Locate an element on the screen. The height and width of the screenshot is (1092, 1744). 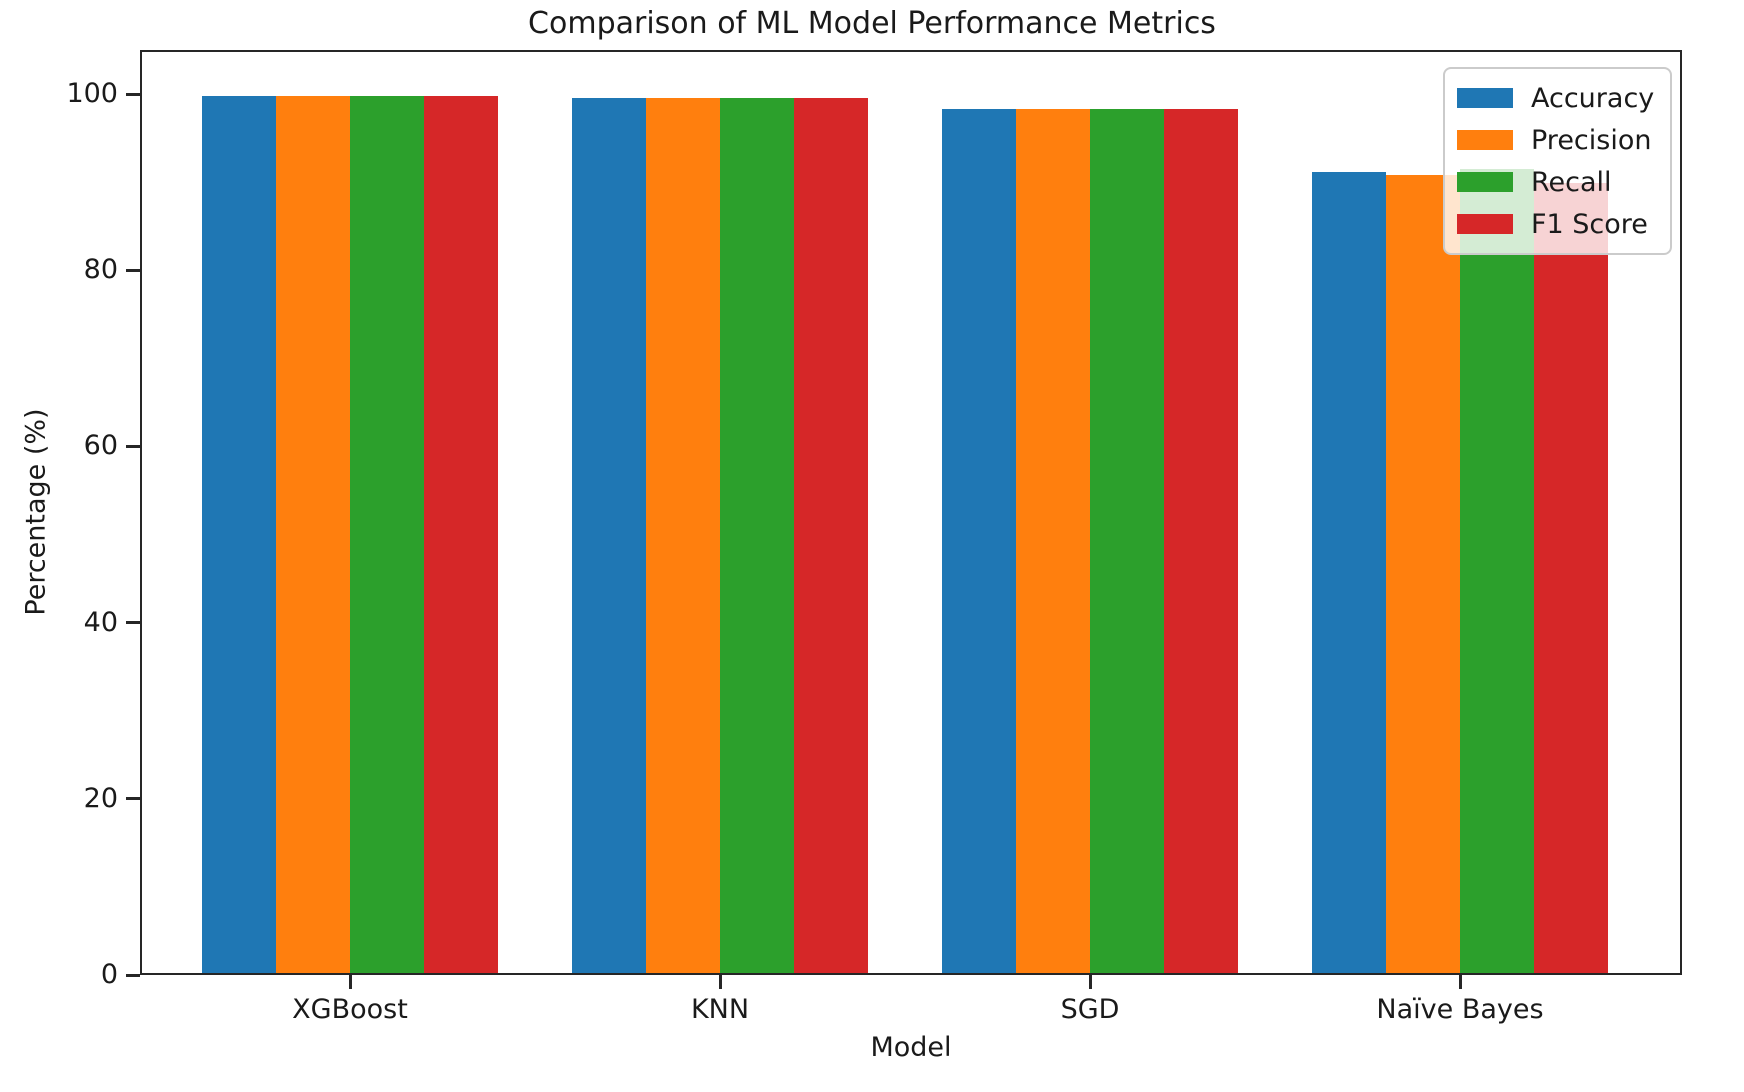
x-tick-label: Naïve Bayes is located at coordinates (1460, 1009).